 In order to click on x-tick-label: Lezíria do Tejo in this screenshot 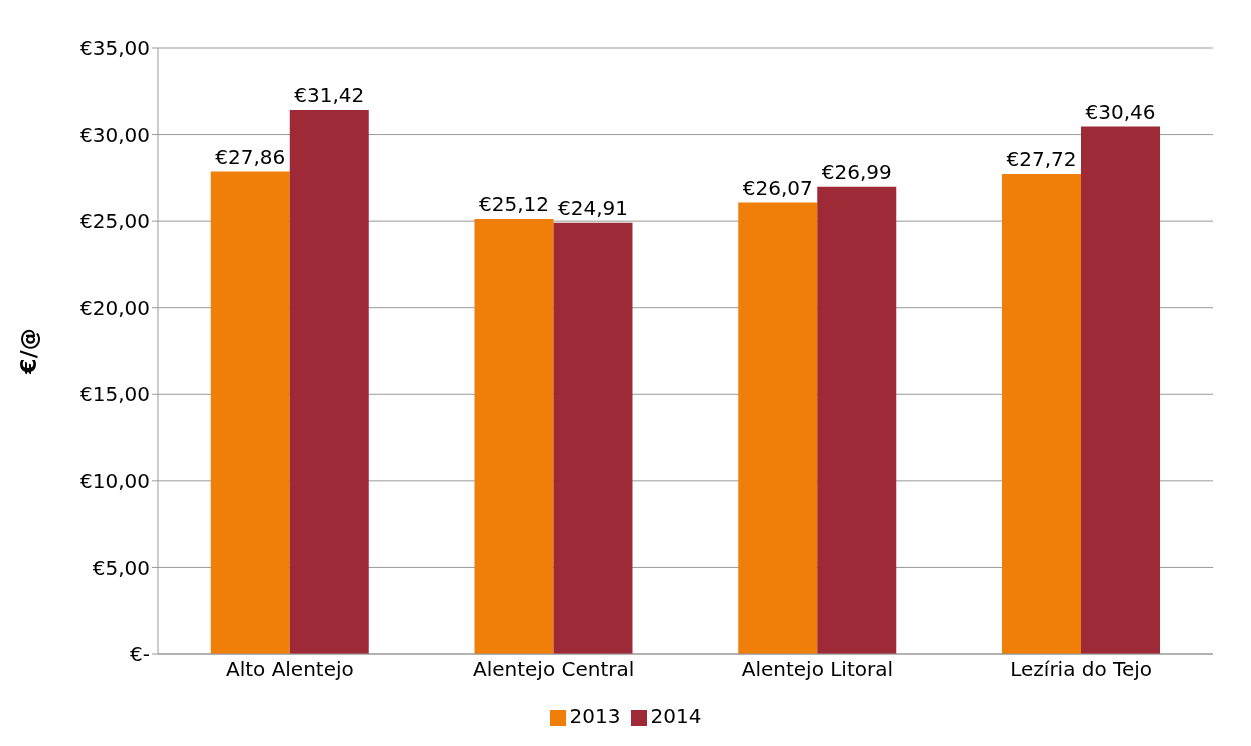, I will do `click(1081, 669)`.